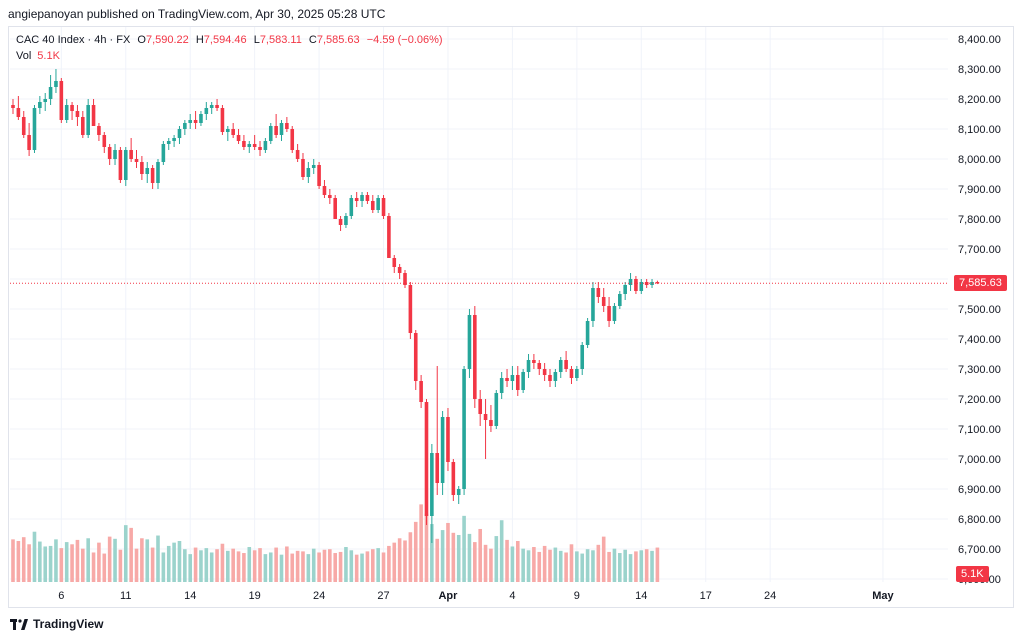 The image size is (1024, 641). Describe the element at coordinates (979, 70) in the screenshot. I see `price-tick-label: 8,300.00` at that location.